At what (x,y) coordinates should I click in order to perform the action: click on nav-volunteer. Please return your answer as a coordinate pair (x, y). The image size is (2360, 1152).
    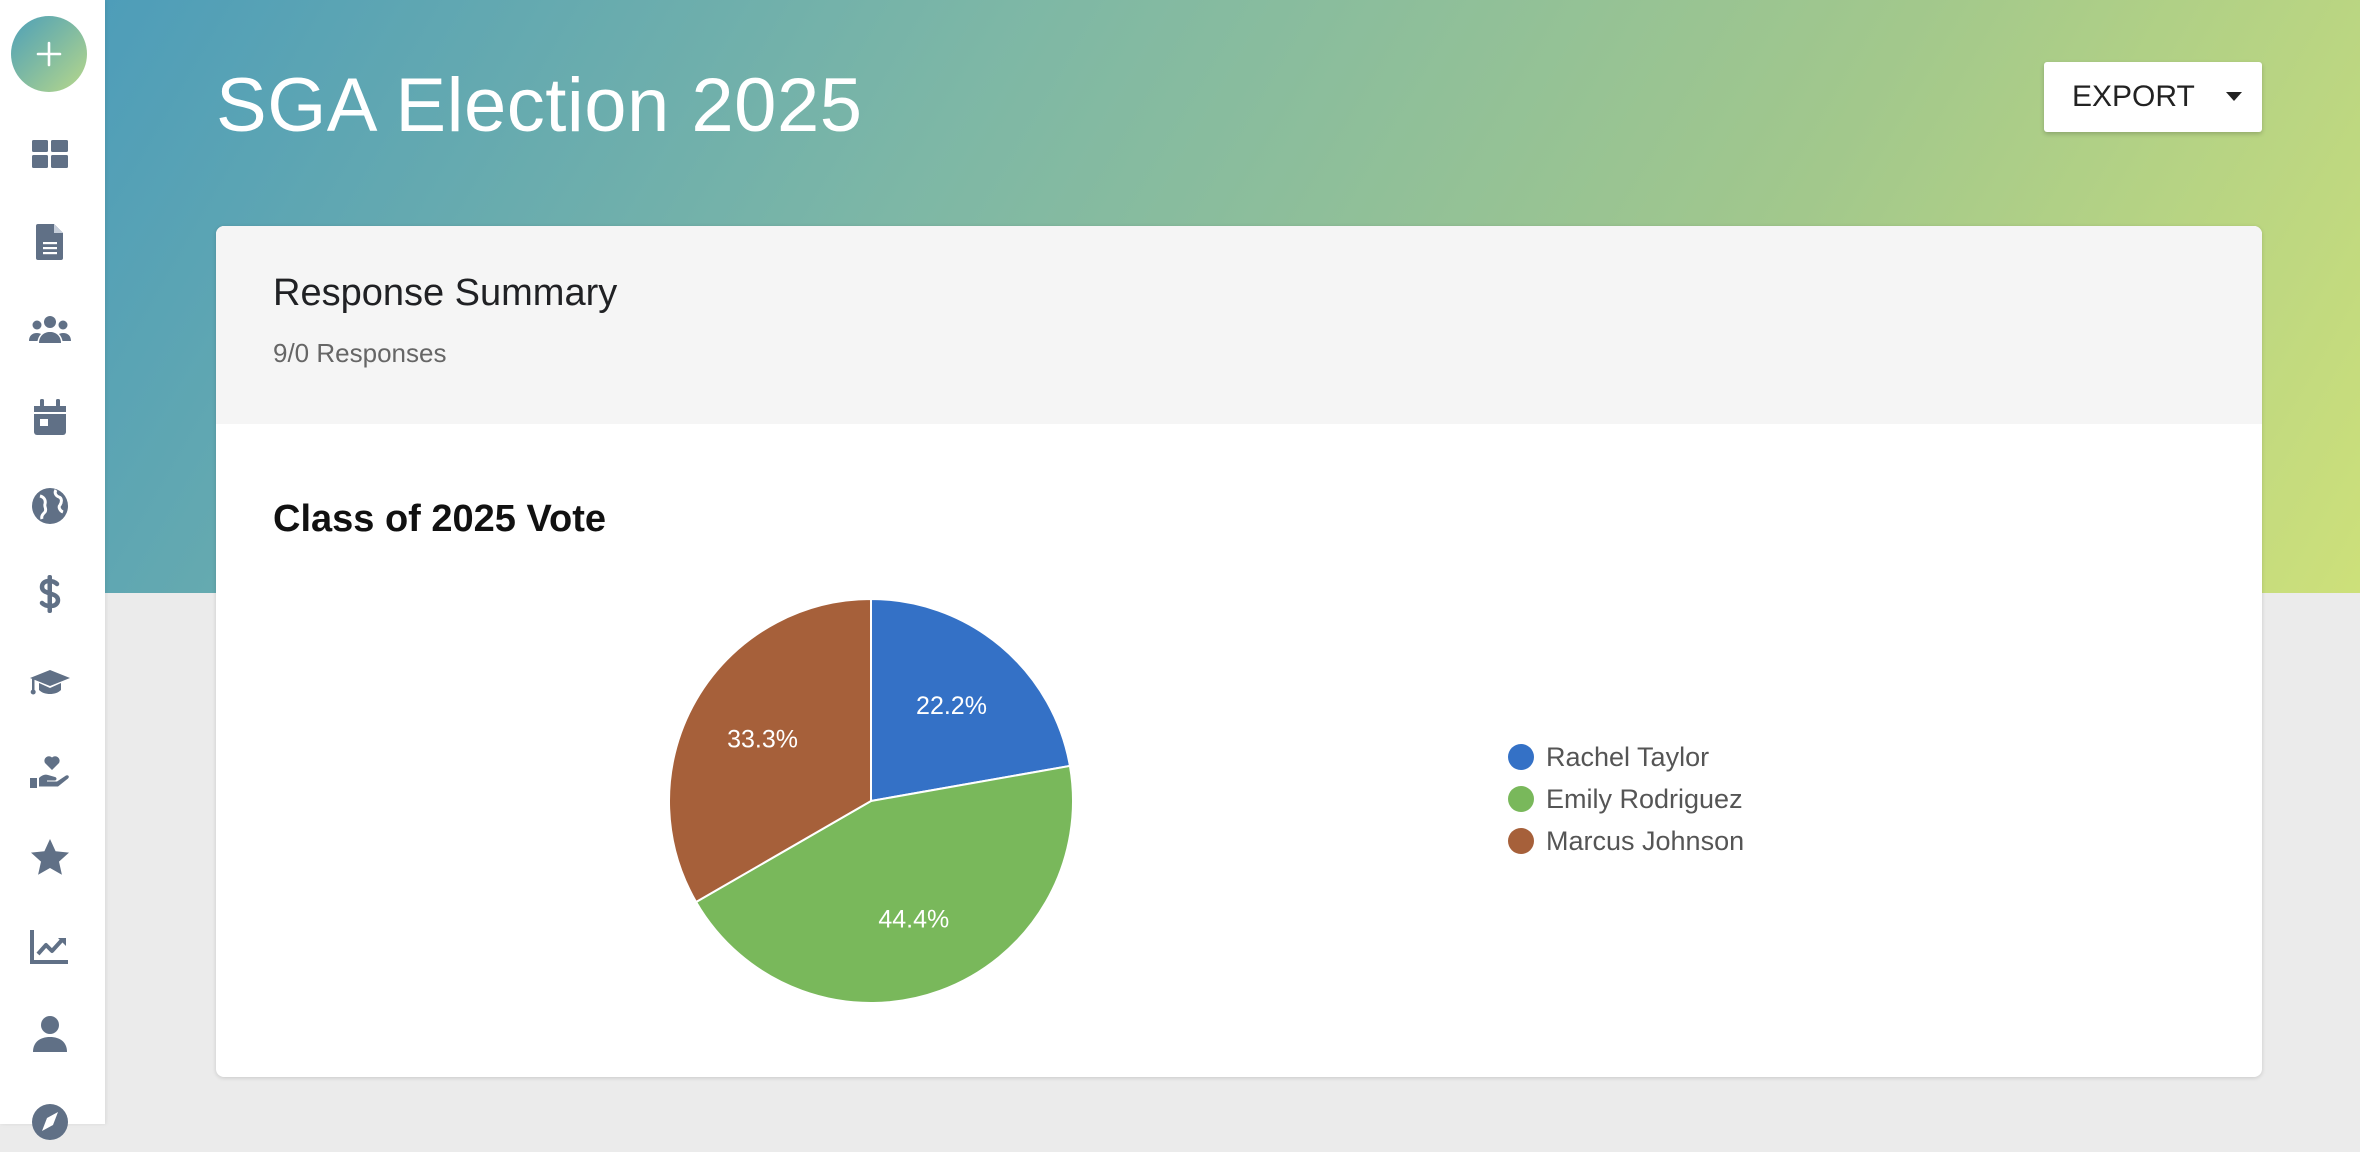
    Looking at the image, I should click on (50, 770).